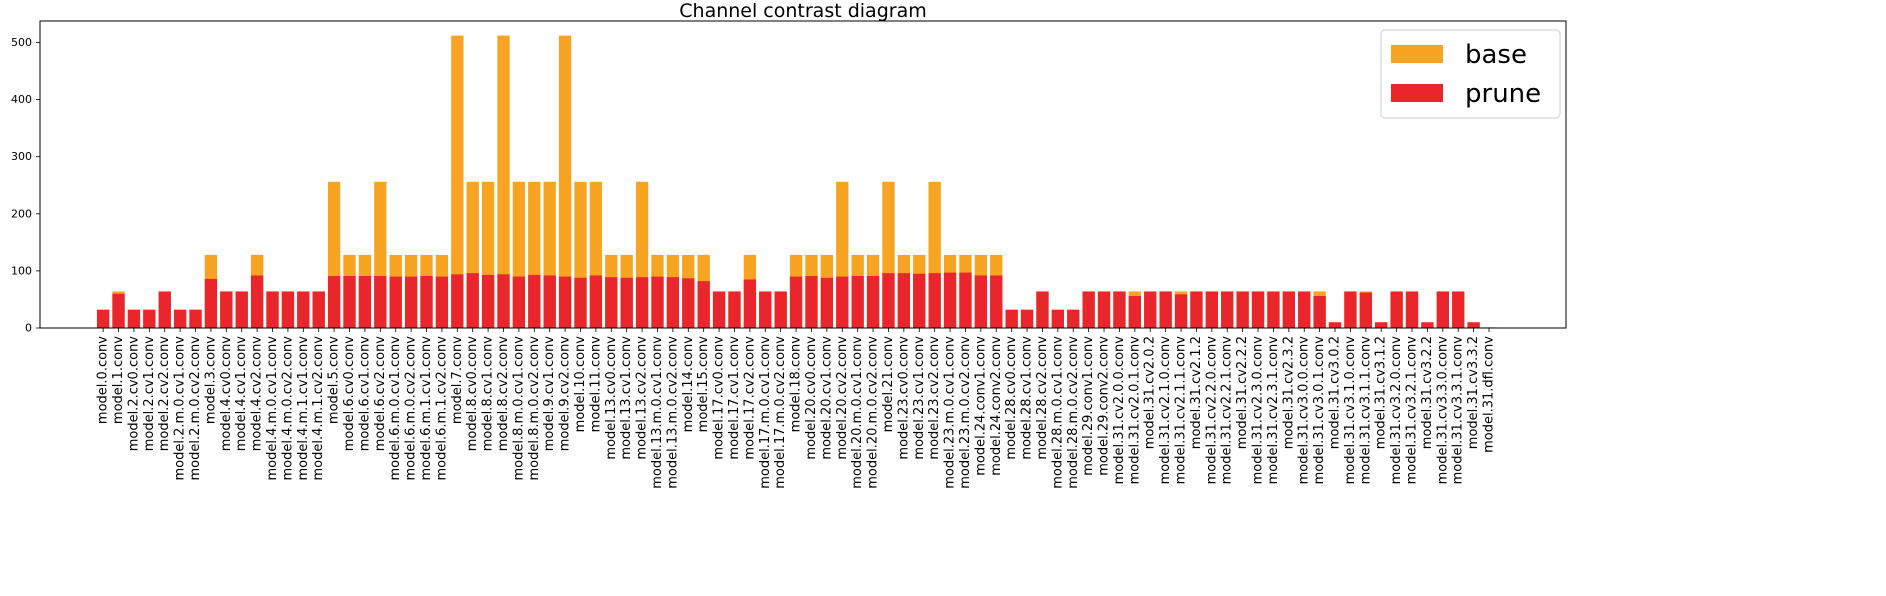  Describe the element at coordinates (873, 412) in the screenshot. I see `x-tick-label: model.20.m.0.cv2.conv` at that location.